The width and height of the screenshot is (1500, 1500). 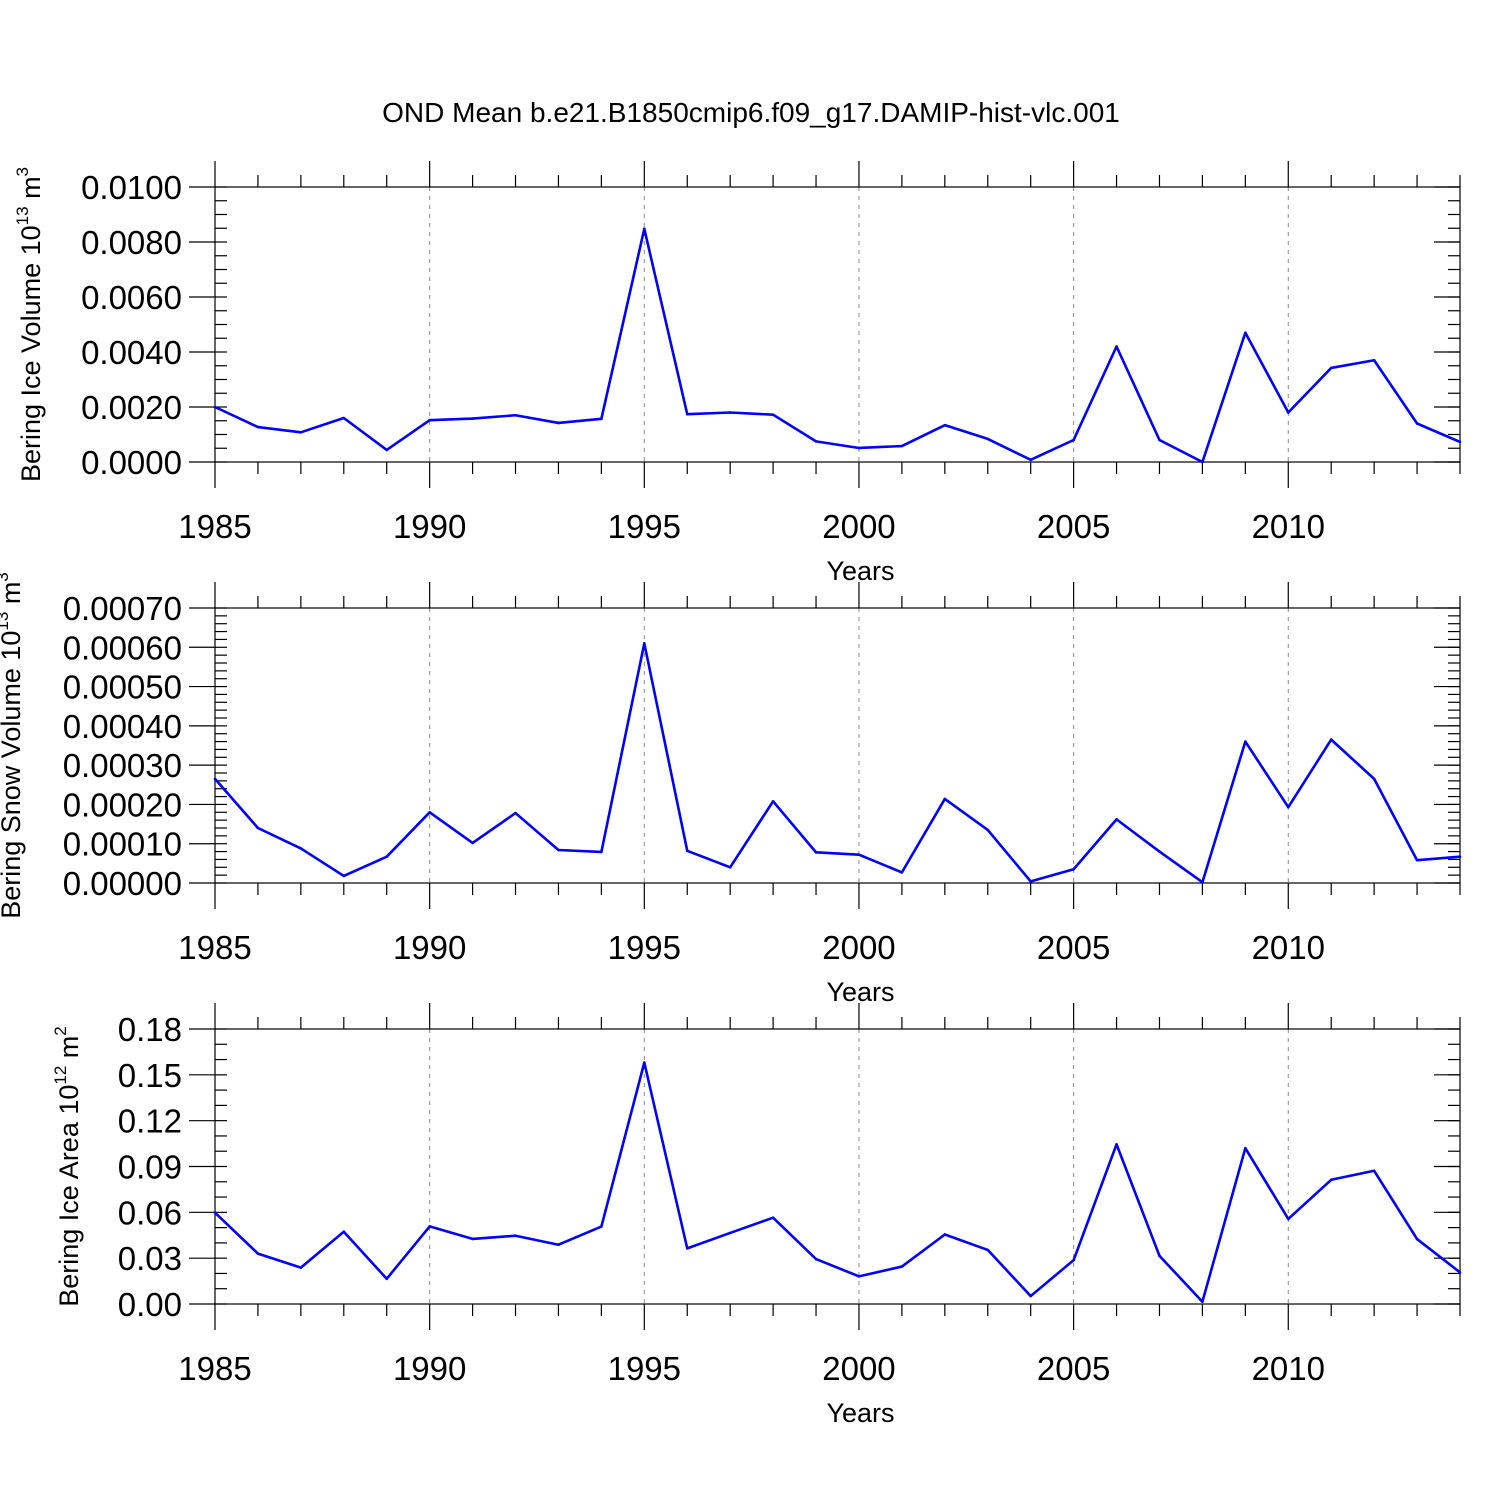 I want to click on y-tick-label-5: 0.15, so click(x=150, y=1075).